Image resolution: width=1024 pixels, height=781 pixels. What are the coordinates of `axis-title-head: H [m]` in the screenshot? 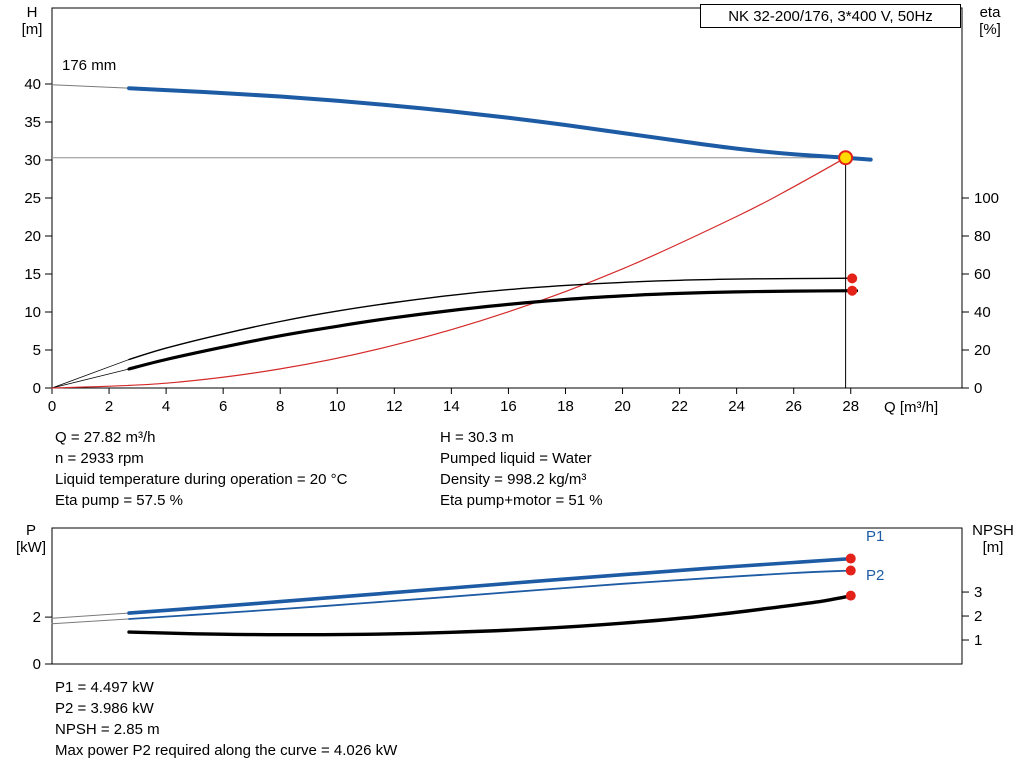 It's located at (32, 21).